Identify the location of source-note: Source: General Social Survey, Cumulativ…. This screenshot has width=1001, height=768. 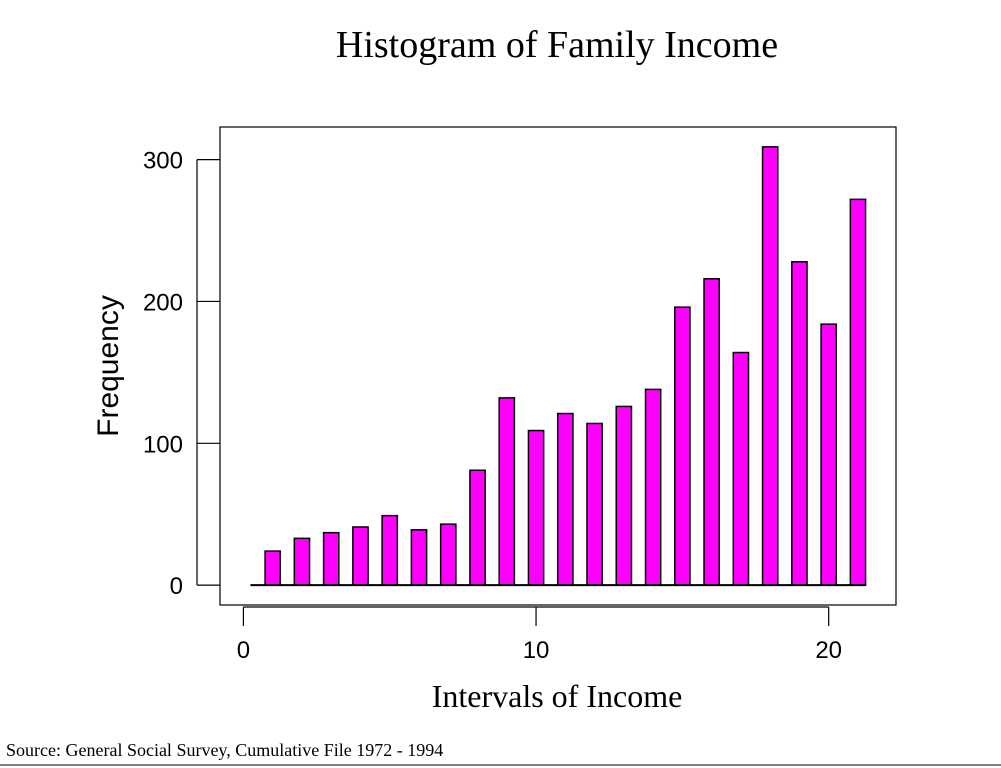
(224, 750).